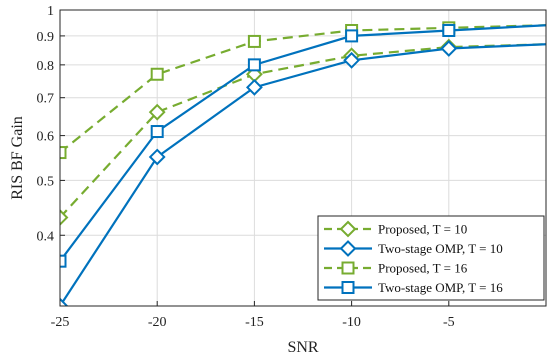 The image size is (547, 360). What do you see at coordinates (46, 99) in the screenshot?
I see `y-tick-label: 0.7` at bounding box center [46, 99].